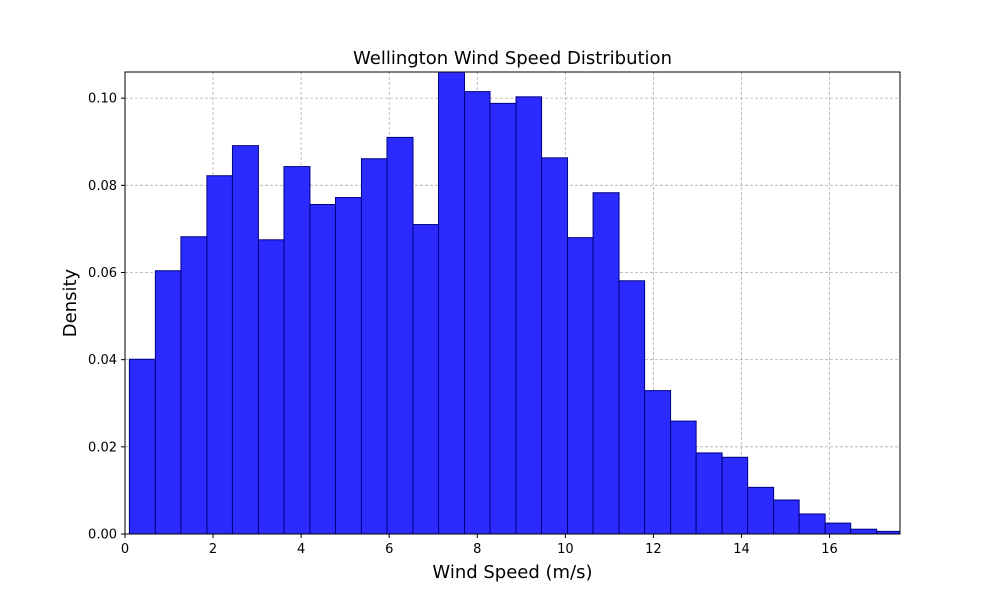 Image resolution: width=1000 pixels, height=600 pixels. What do you see at coordinates (125, 549) in the screenshot?
I see `x-tick-label: 0` at bounding box center [125, 549].